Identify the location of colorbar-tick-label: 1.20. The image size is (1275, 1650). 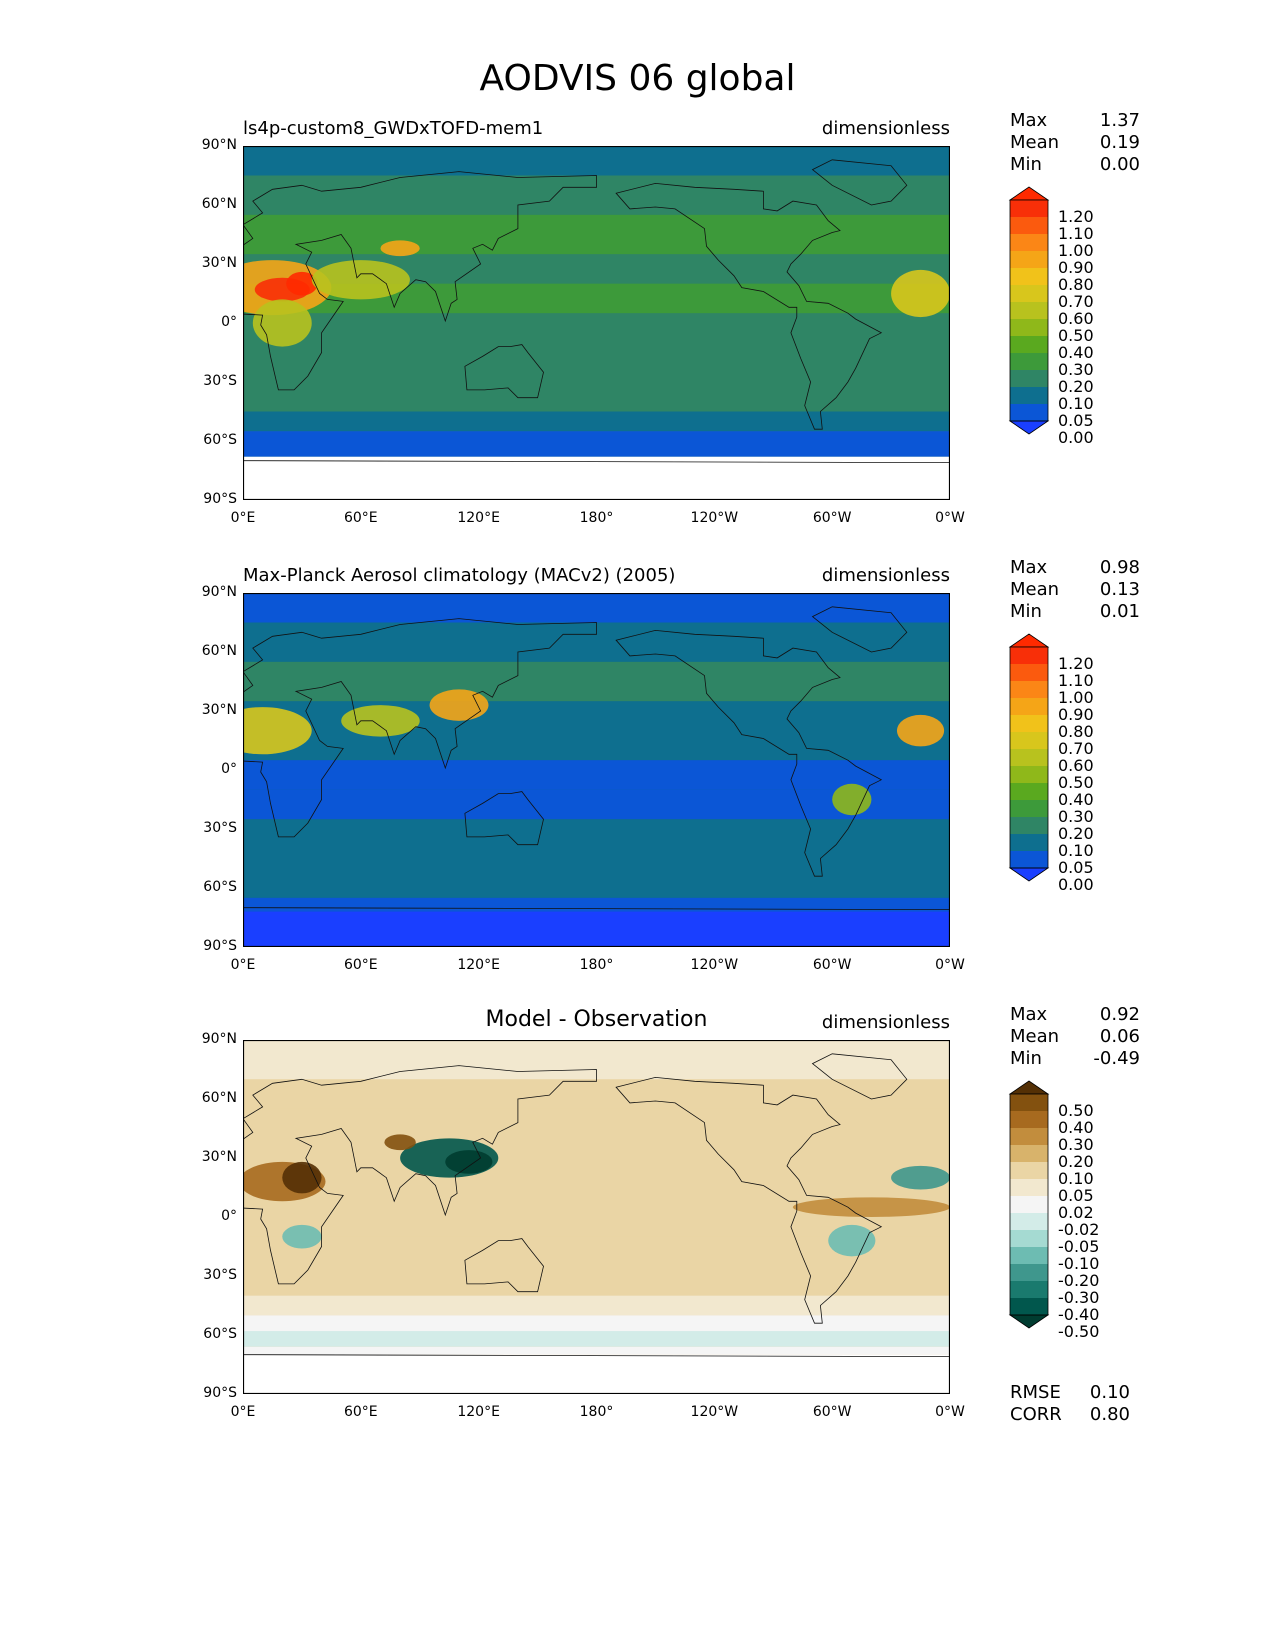
(1076, 216).